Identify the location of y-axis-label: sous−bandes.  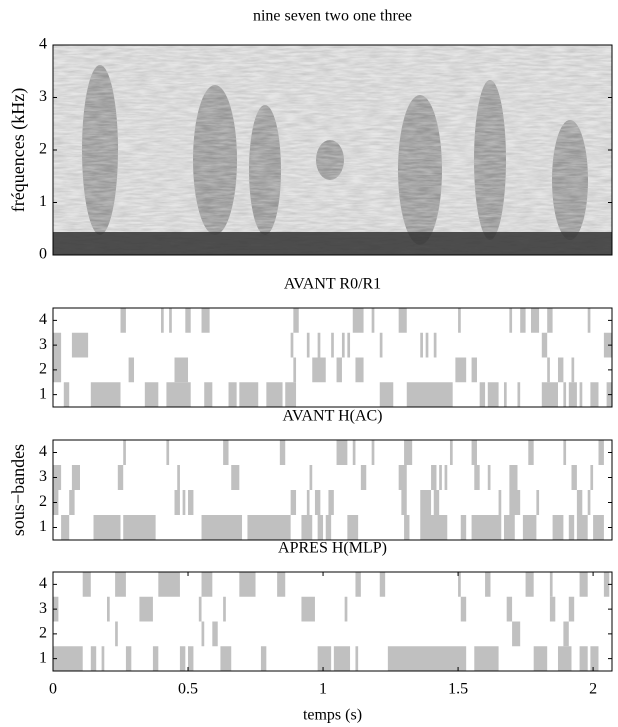
(18, 490).